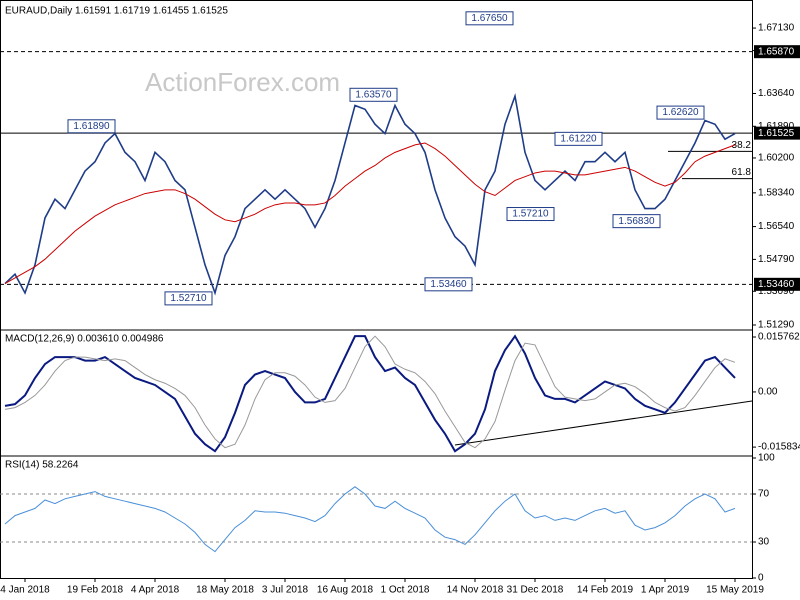 This screenshot has height=600, width=800. What do you see at coordinates (768, 392) in the screenshot?
I see `y-tick-label: 0.00` at bounding box center [768, 392].